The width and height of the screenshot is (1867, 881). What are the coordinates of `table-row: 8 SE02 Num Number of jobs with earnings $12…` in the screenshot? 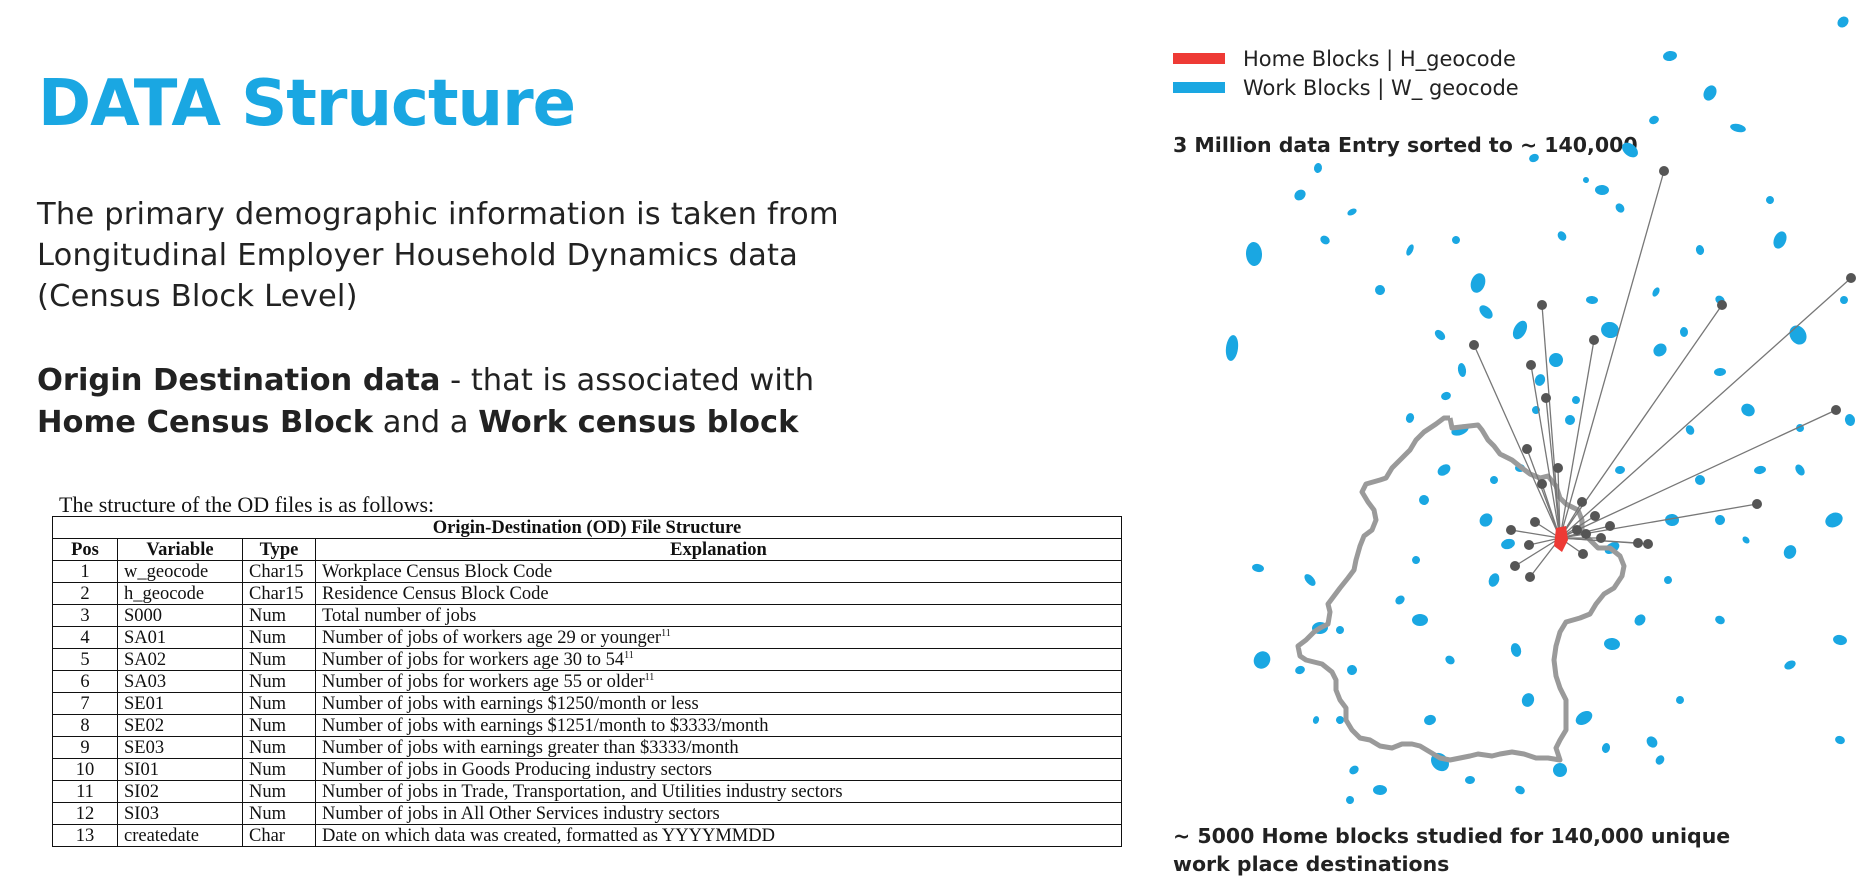 It's located at (587, 725).